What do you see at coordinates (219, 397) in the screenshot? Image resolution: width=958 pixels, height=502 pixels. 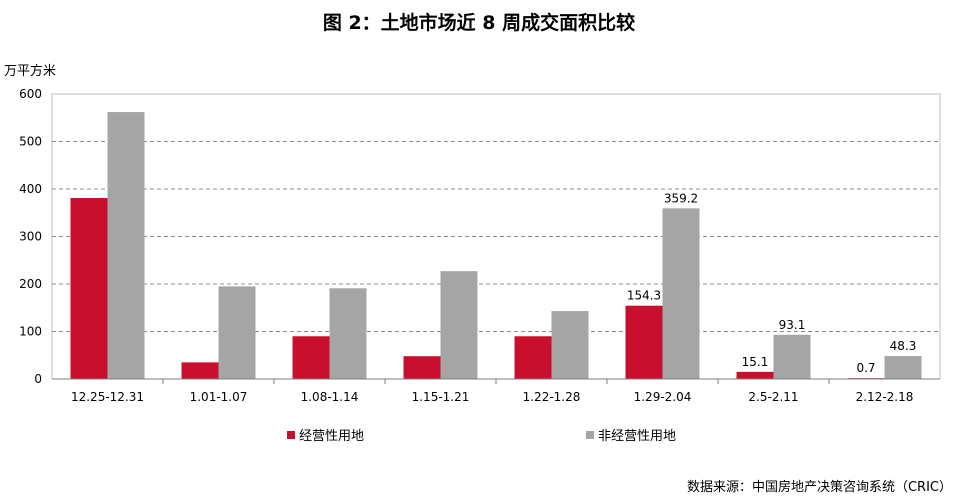 I see `x-category-label: 1.01-1.07` at bounding box center [219, 397].